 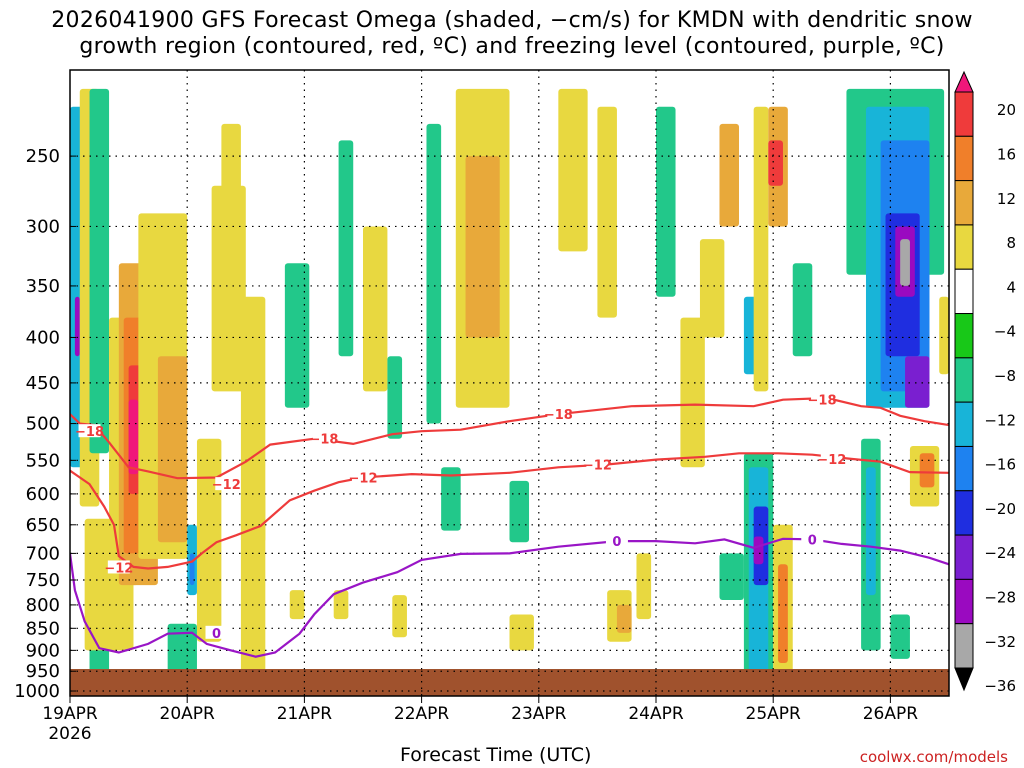 What do you see at coordinates (1000, 686) in the screenshot?
I see `colorbar-label: −36` at bounding box center [1000, 686].